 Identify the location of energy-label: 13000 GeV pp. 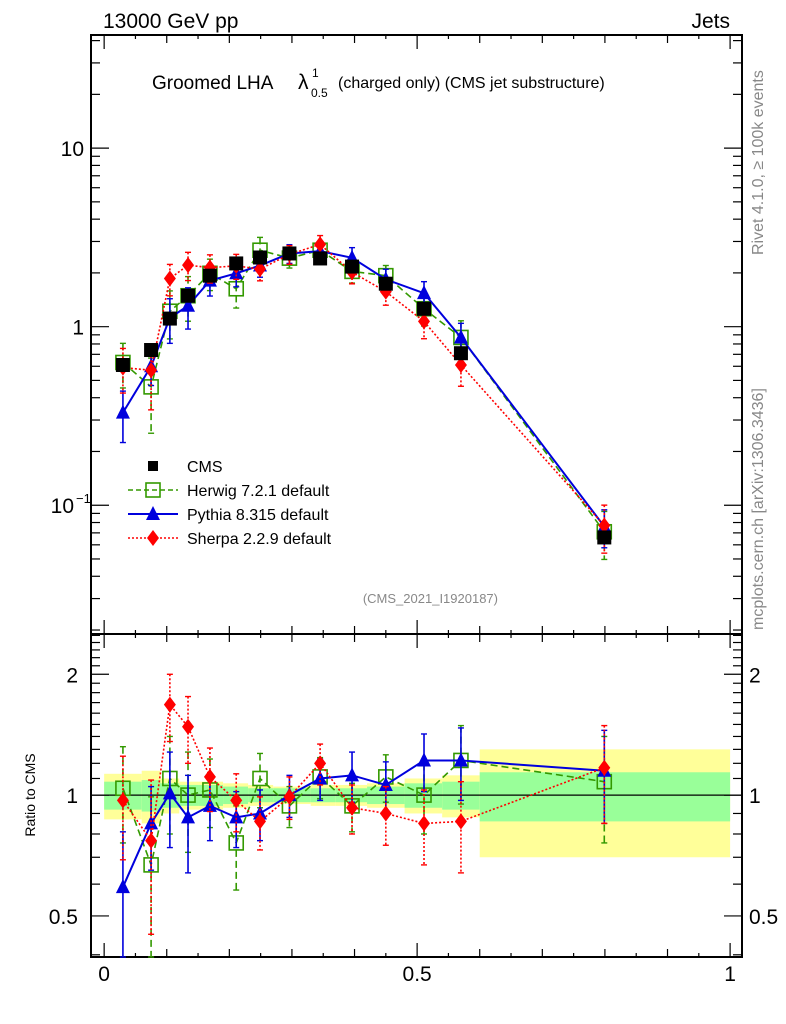
(170, 21).